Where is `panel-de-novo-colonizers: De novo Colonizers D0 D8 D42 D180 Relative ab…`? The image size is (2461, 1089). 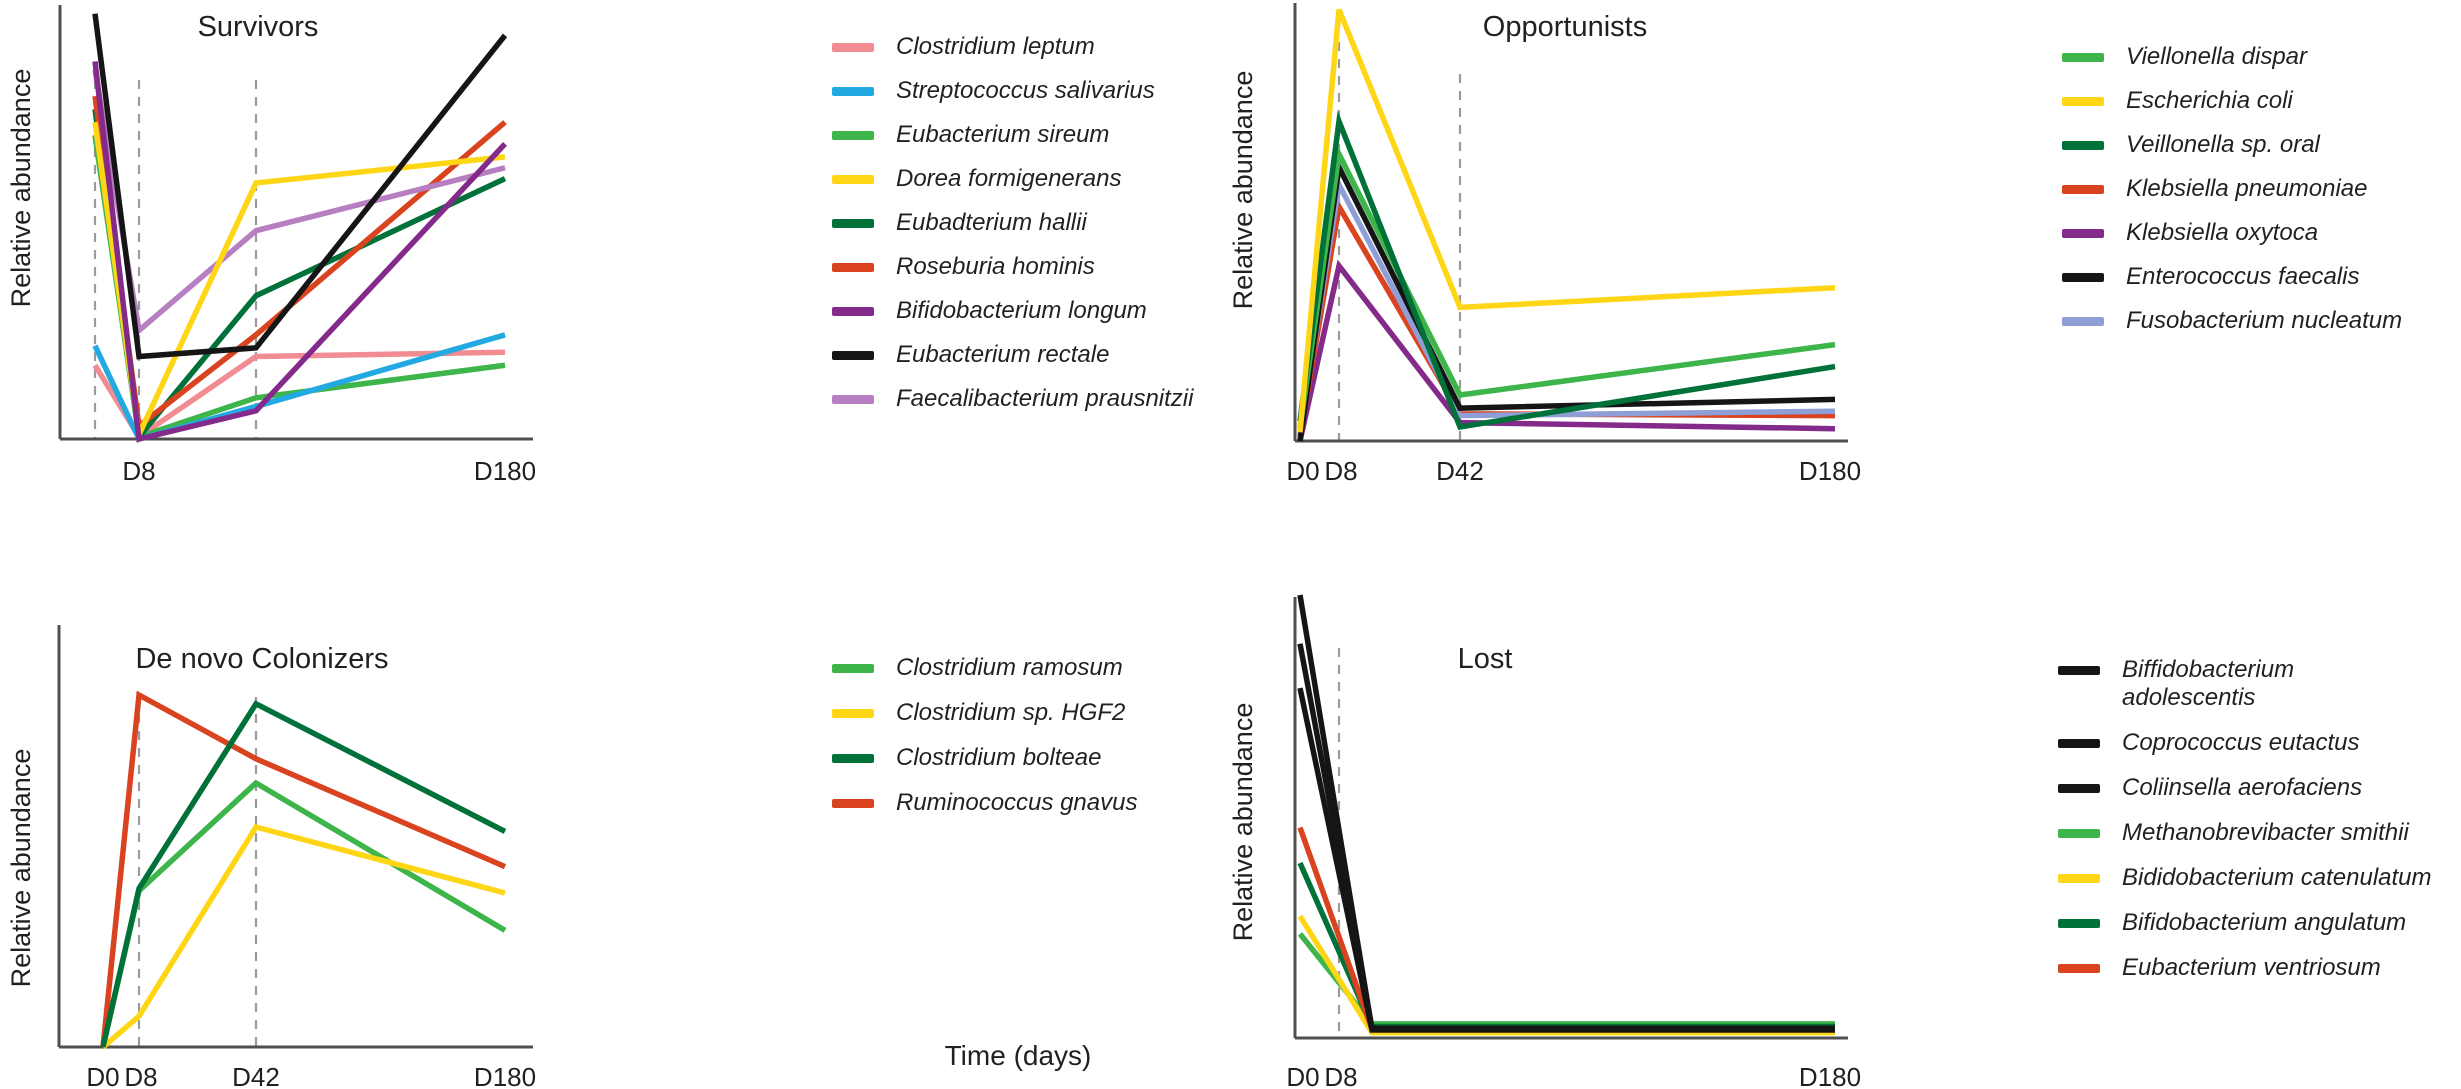 panel-de-novo-colonizers: De novo Colonizers D0 D8 D42 D180 Relative ab… is located at coordinates (271, 857).